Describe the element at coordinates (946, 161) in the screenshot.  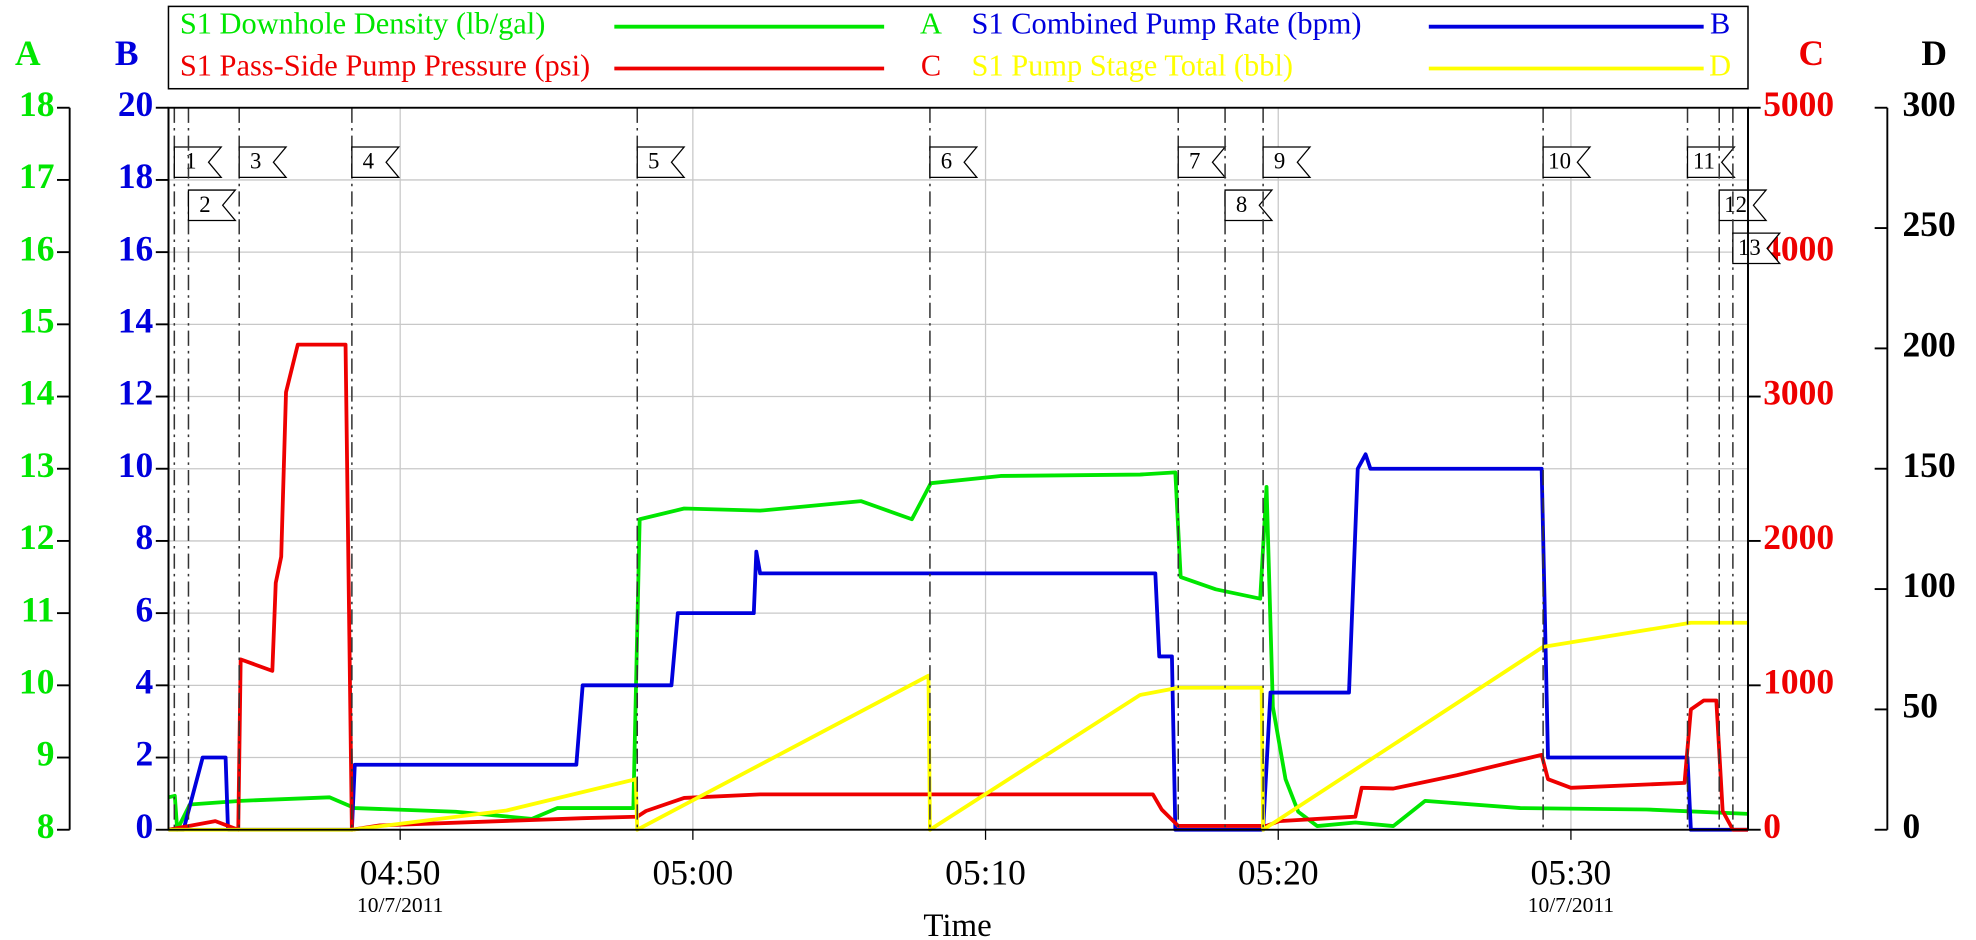
I see `event-label: 6` at that location.